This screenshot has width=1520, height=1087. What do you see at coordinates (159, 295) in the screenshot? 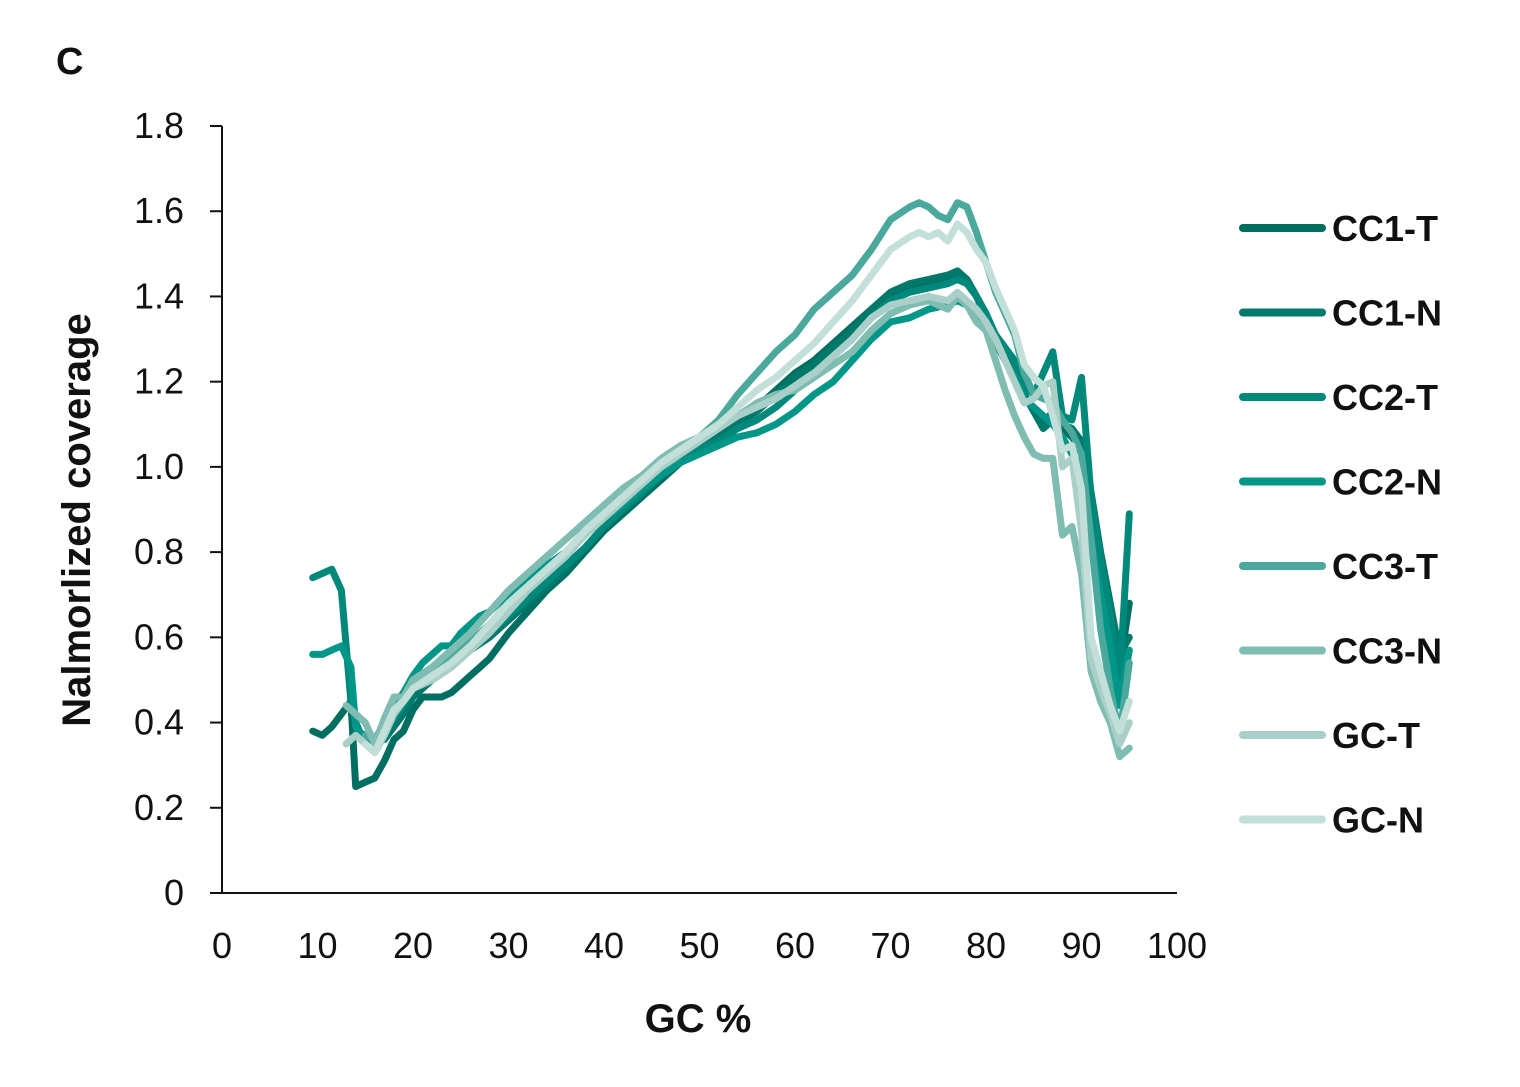
I see `y-tick-label: 1.4` at bounding box center [159, 295].